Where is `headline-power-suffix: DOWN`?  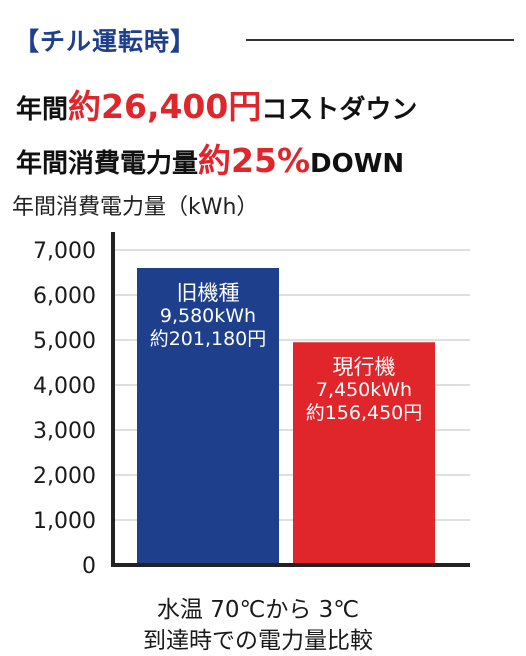 headline-power-suffix: DOWN is located at coordinates (357, 164).